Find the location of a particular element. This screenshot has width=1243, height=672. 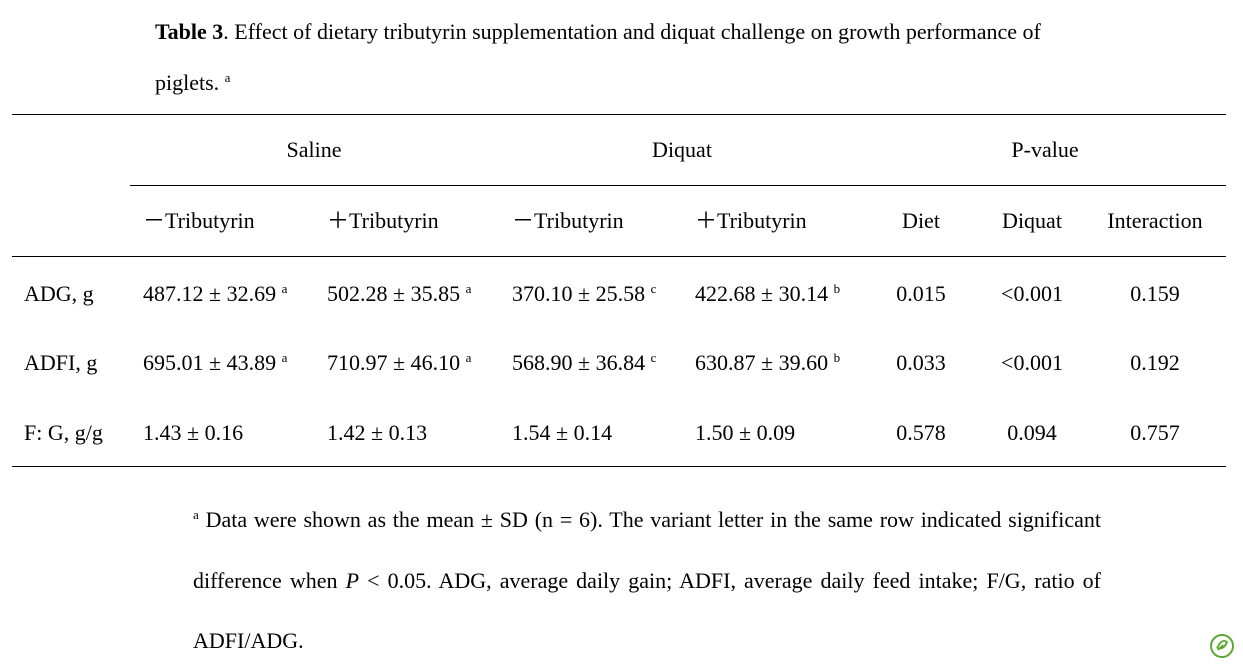

cell: 1.50 ± 0.09 is located at coordinates (745, 433).